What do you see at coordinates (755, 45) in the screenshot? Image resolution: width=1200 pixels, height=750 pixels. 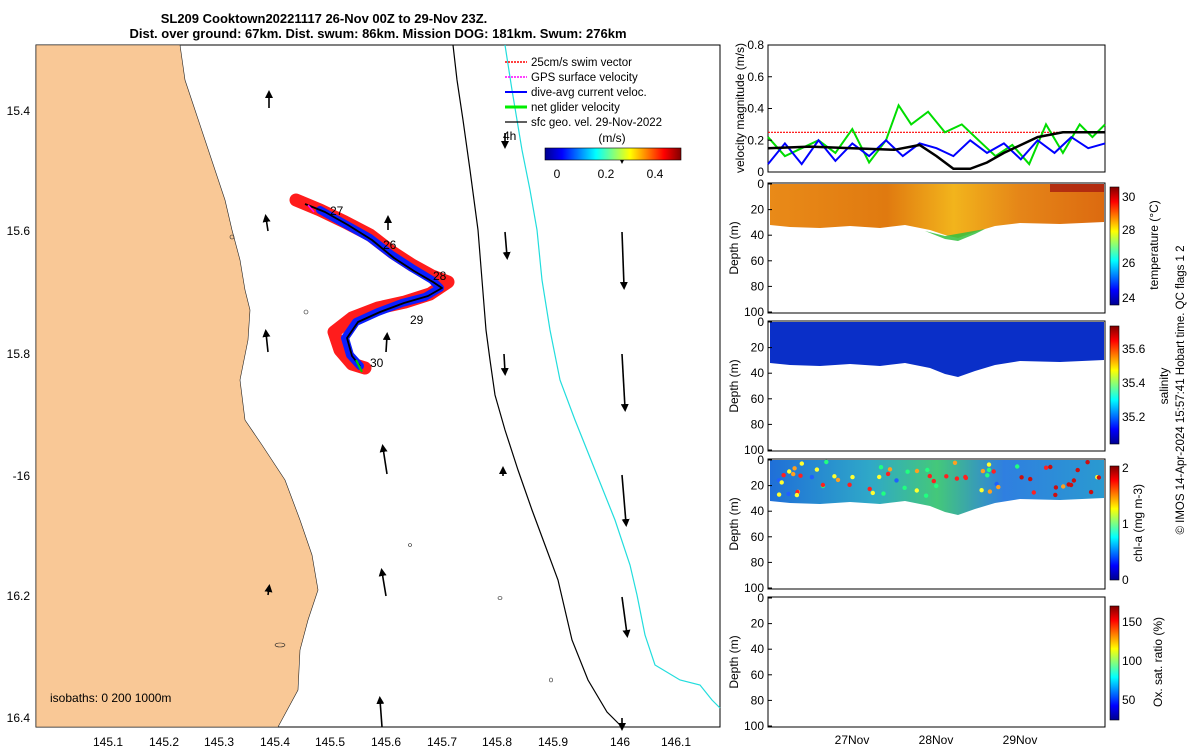 I see `y-tick-label: 0.8` at bounding box center [755, 45].